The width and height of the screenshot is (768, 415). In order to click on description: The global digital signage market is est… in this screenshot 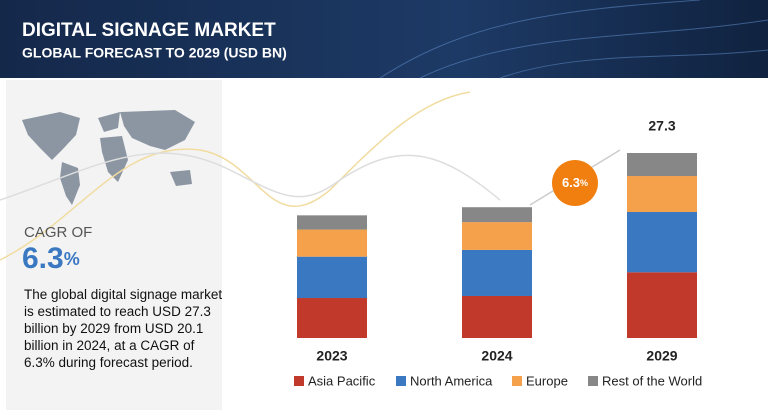, I will do `click(123, 328)`.